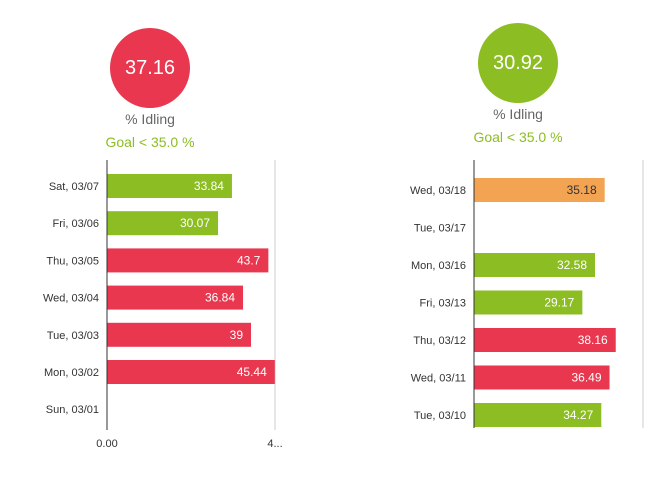  Describe the element at coordinates (572, 265) in the screenshot. I see `bar-value-label: 32.58` at that location.